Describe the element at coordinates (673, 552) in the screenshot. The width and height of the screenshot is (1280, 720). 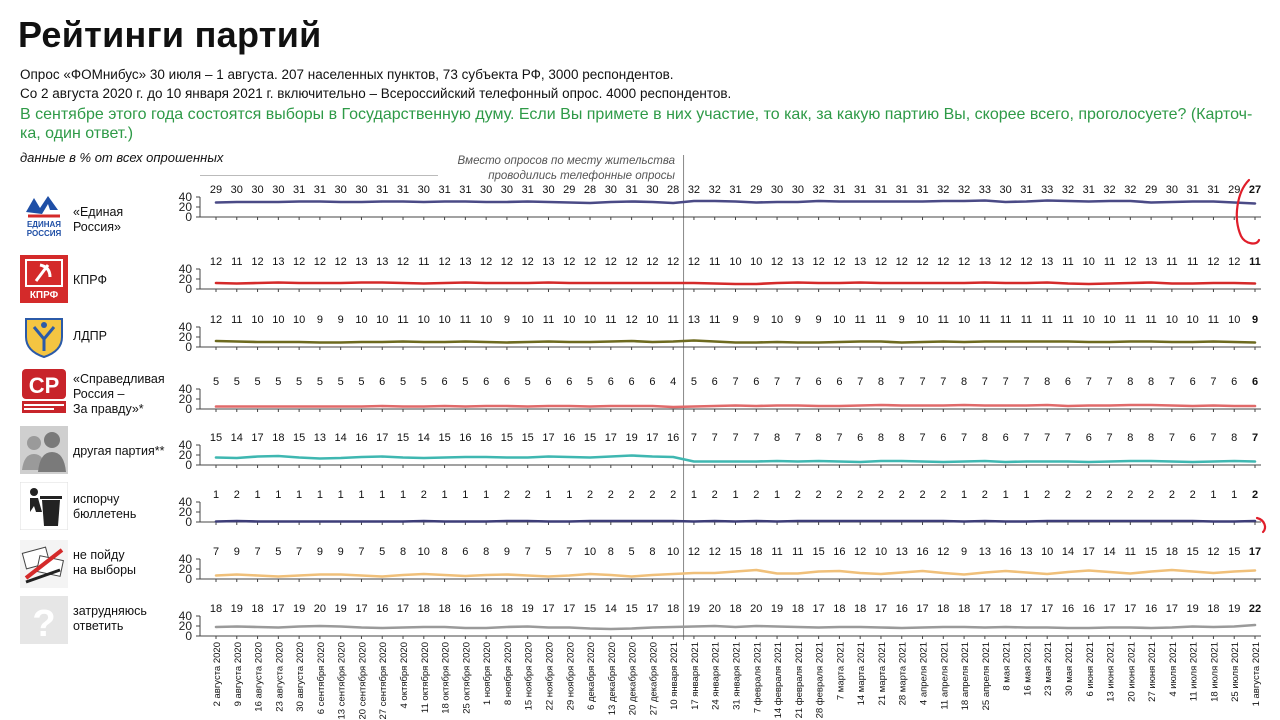
I see `data-label-not_vote: 10` at that location.